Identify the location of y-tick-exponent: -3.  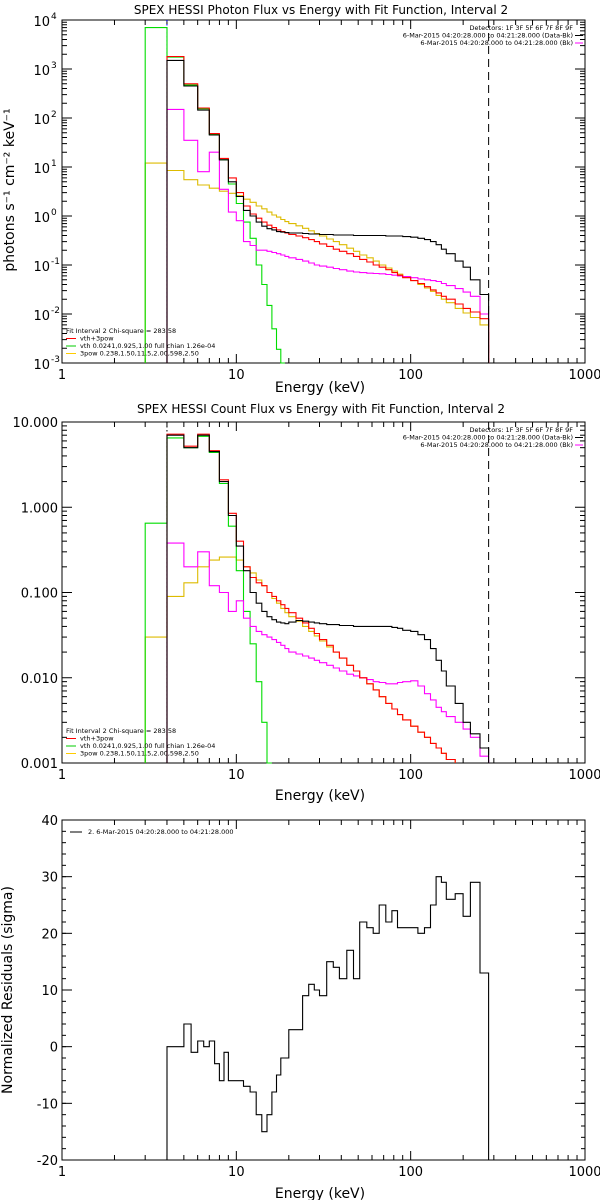
(55, 360).